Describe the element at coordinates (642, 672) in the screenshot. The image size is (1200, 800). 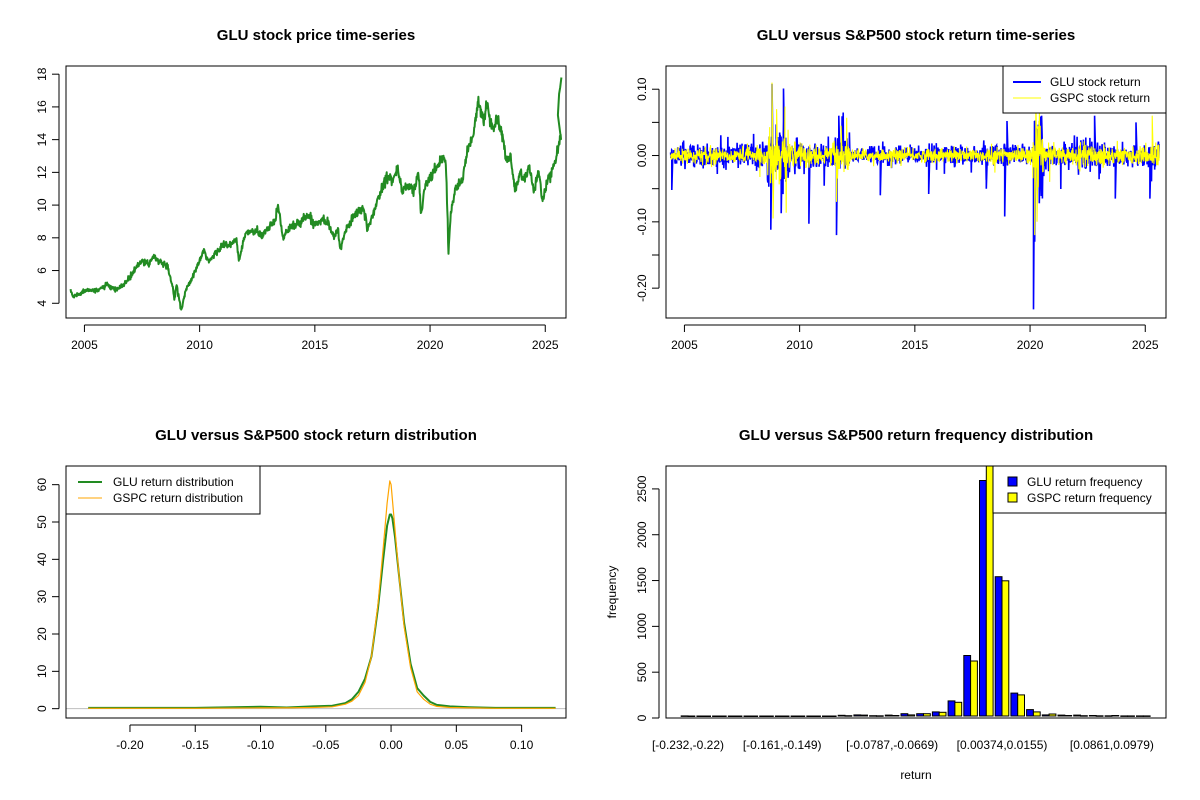
I see `y-tick-label: 500` at that location.